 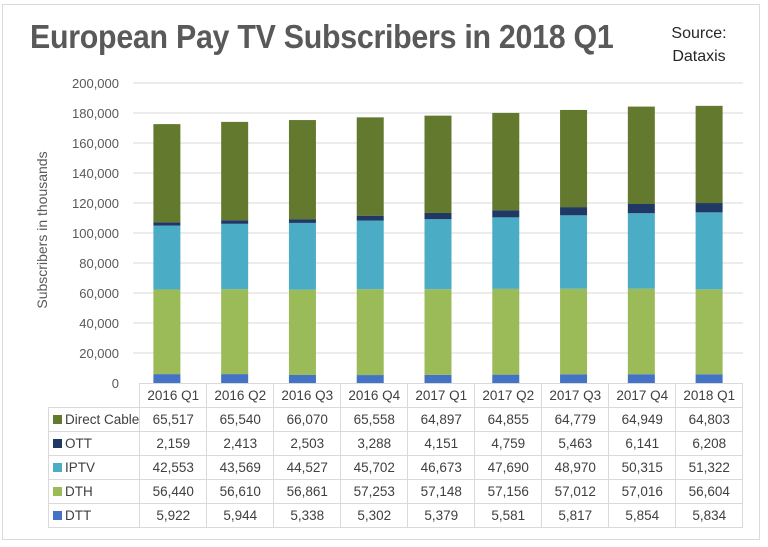 What do you see at coordinates (173, 515) in the screenshot?
I see `data-label: 5,922` at bounding box center [173, 515].